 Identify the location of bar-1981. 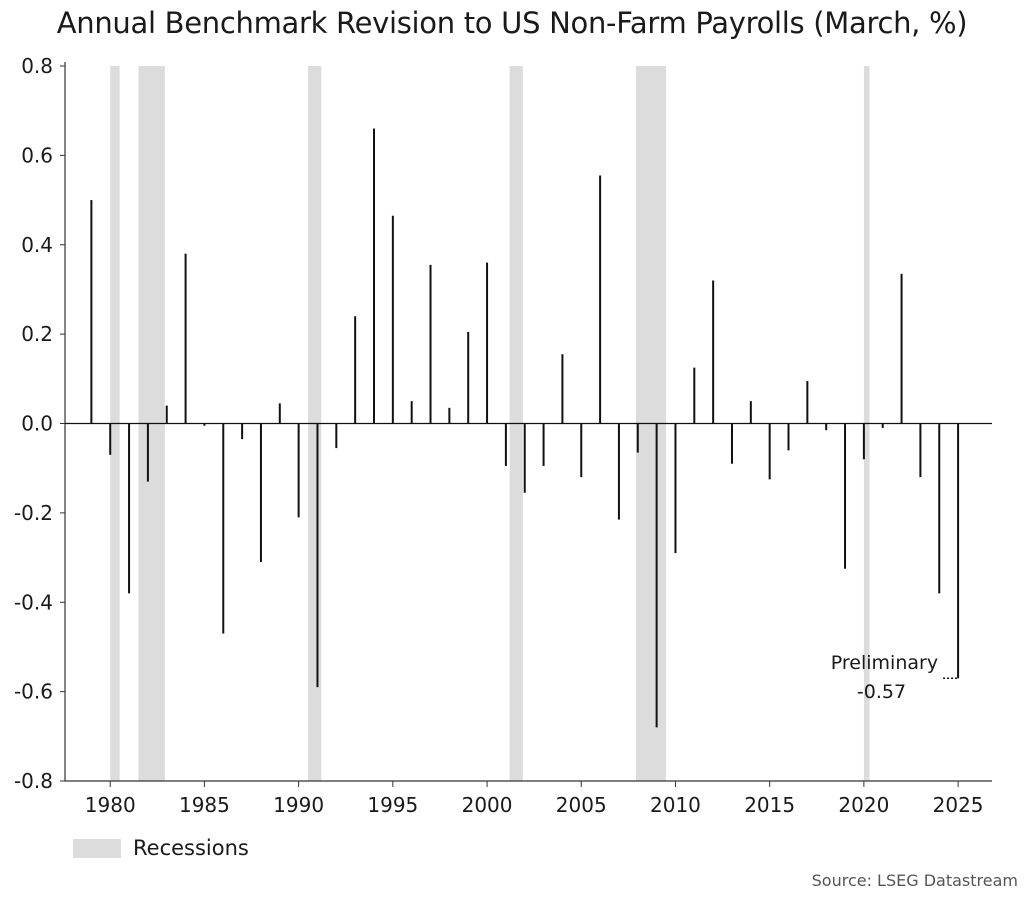
(129, 508).